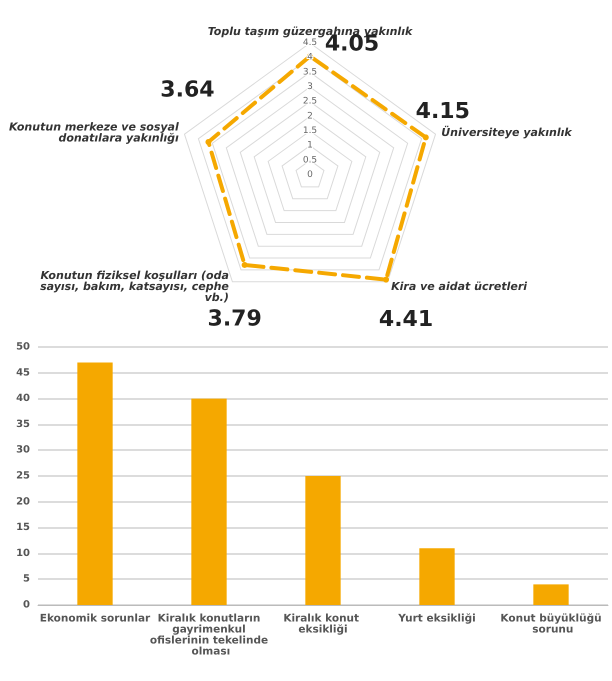  Describe the element at coordinates (310, 160) in the screenshot. I see `y-tick-label: 0.5` at that location.